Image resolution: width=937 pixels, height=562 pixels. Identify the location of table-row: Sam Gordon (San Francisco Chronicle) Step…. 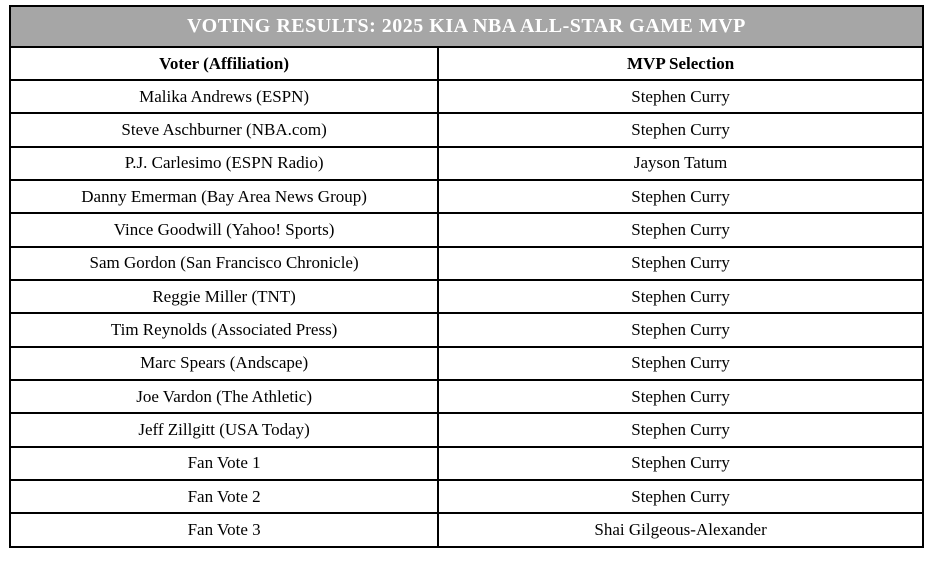
(466, 263).